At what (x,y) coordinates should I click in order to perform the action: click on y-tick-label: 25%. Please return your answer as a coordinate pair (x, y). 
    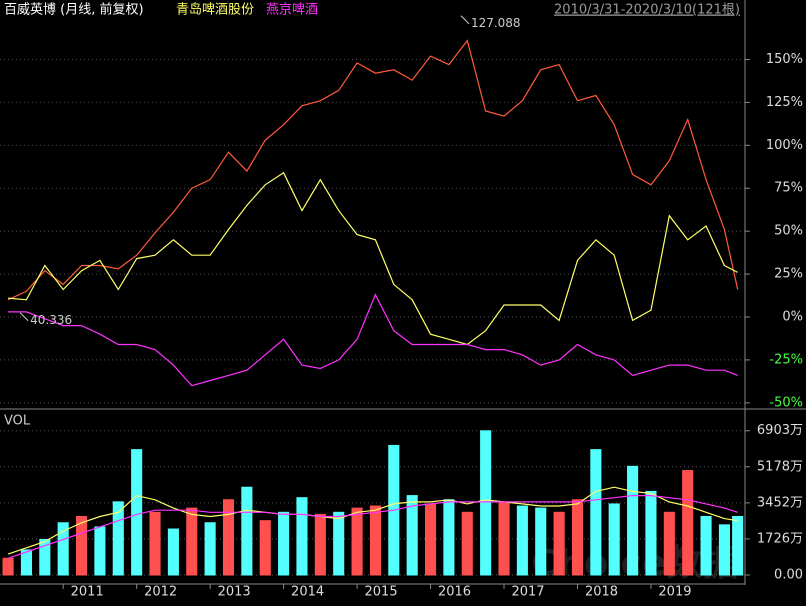
    Looking at the image, I should click on (788, 274).